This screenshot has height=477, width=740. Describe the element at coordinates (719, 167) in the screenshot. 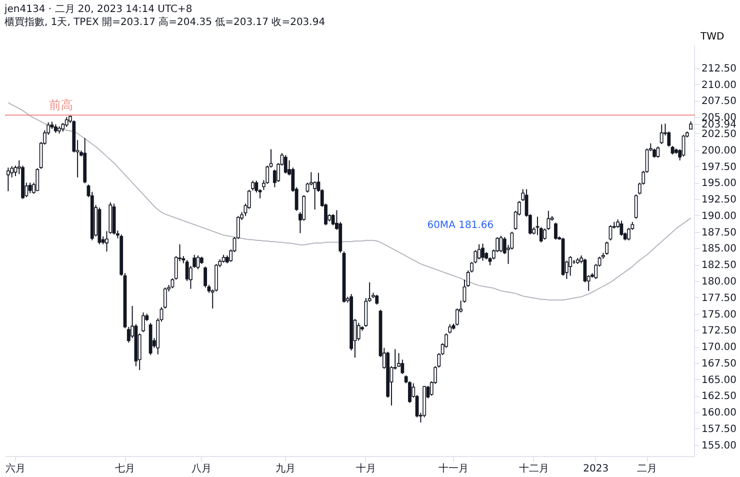

I see `y-tick-label: 197.50` at that location.